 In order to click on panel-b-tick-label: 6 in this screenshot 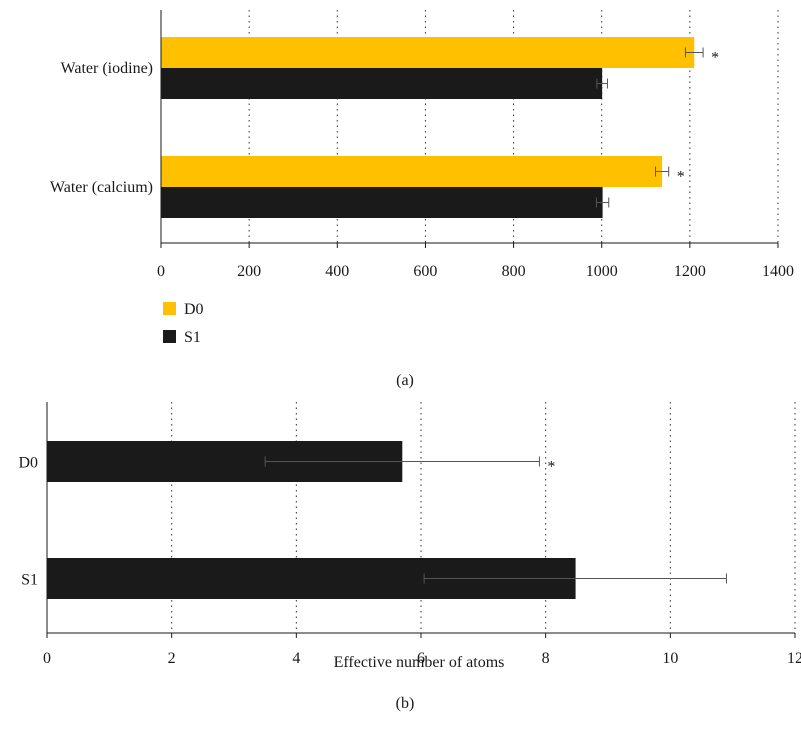, I will do `click(421, 658)`.